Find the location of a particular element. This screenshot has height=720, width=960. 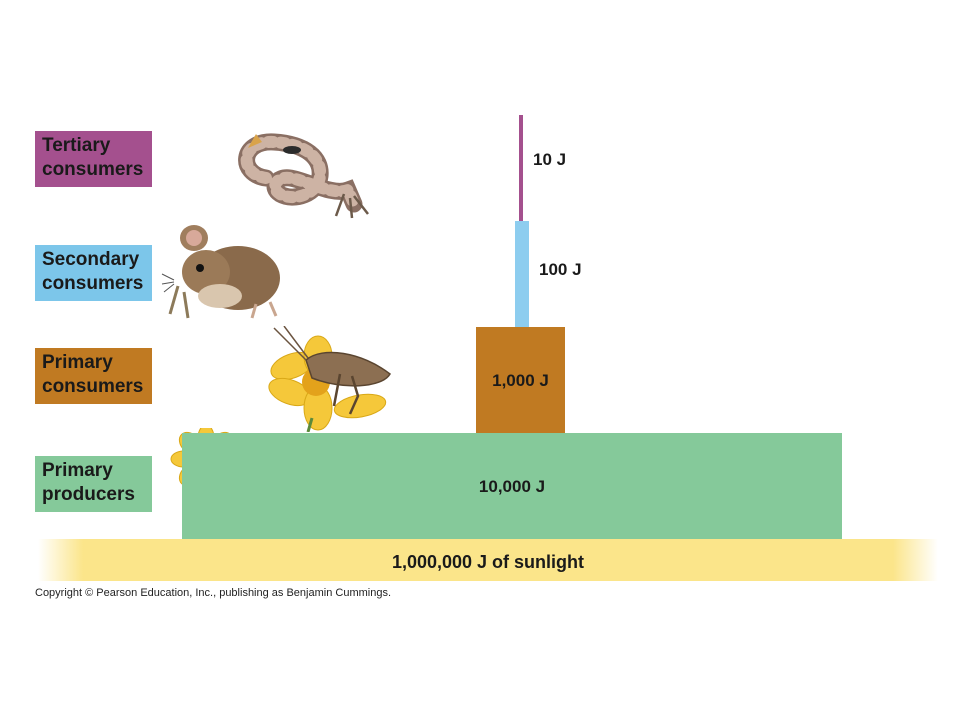

label-secondary-consumers: Secondary consumers is located at coordinates (93, 273).